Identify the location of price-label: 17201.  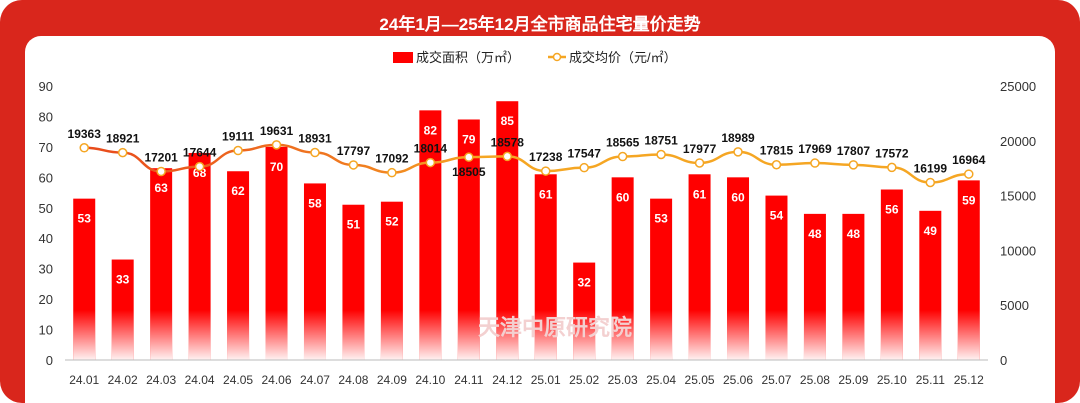
(161, 157).